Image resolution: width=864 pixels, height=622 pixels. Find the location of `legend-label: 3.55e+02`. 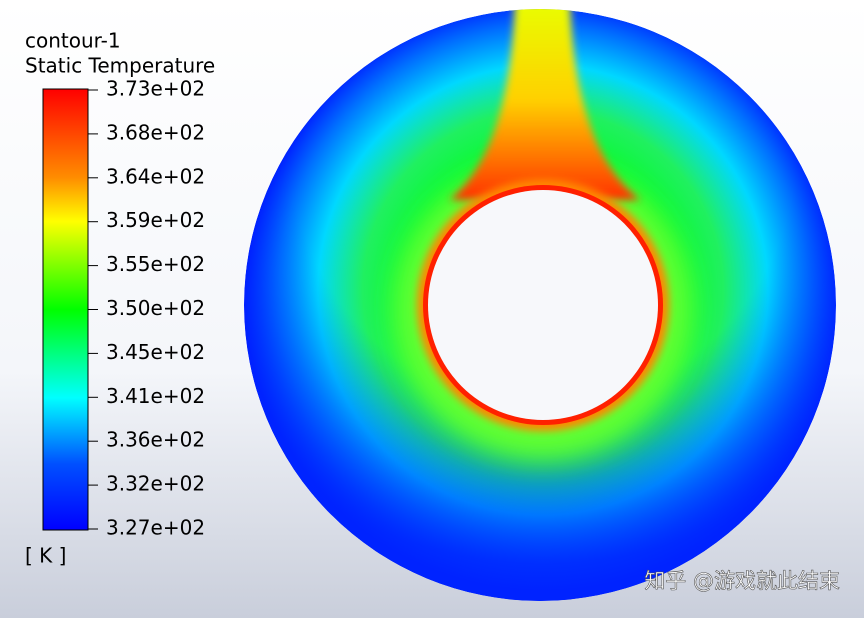

legend-label: 3.55e+02 is located at coordinates (155, 264).